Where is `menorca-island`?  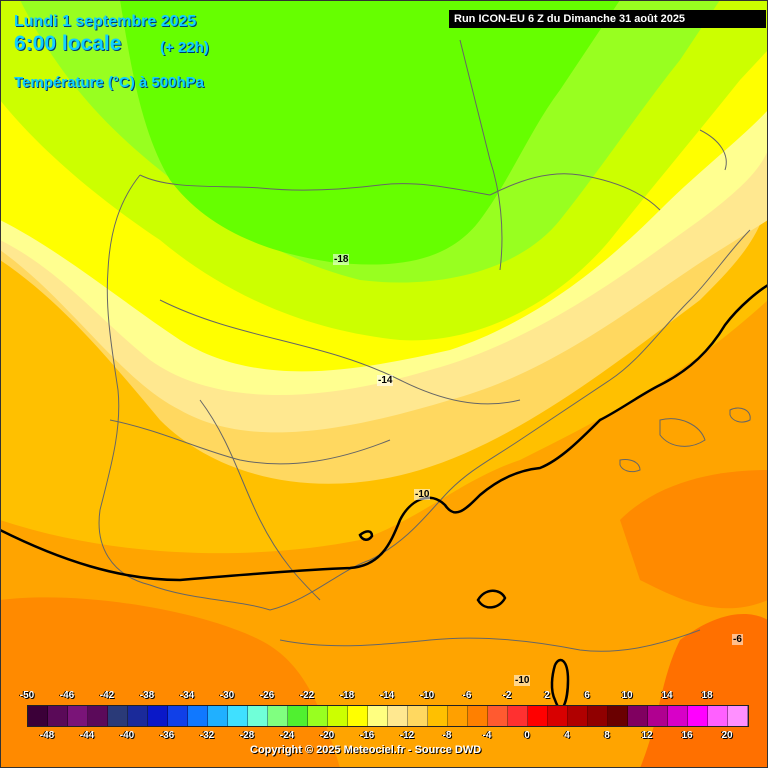
menorca-island is located at coordinates (740, 415).